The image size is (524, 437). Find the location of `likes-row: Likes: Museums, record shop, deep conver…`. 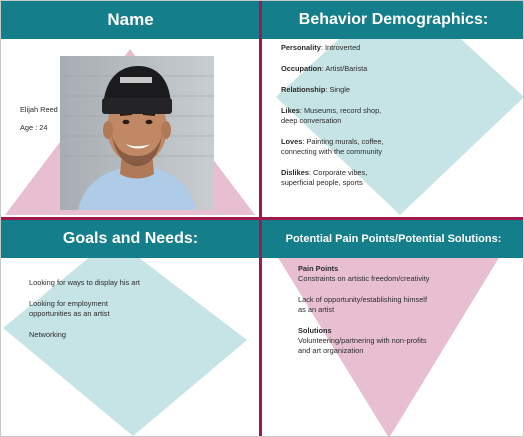

likes-row: Likes: Museums, record shop, deep conver… is located at coordinates (331, 115).